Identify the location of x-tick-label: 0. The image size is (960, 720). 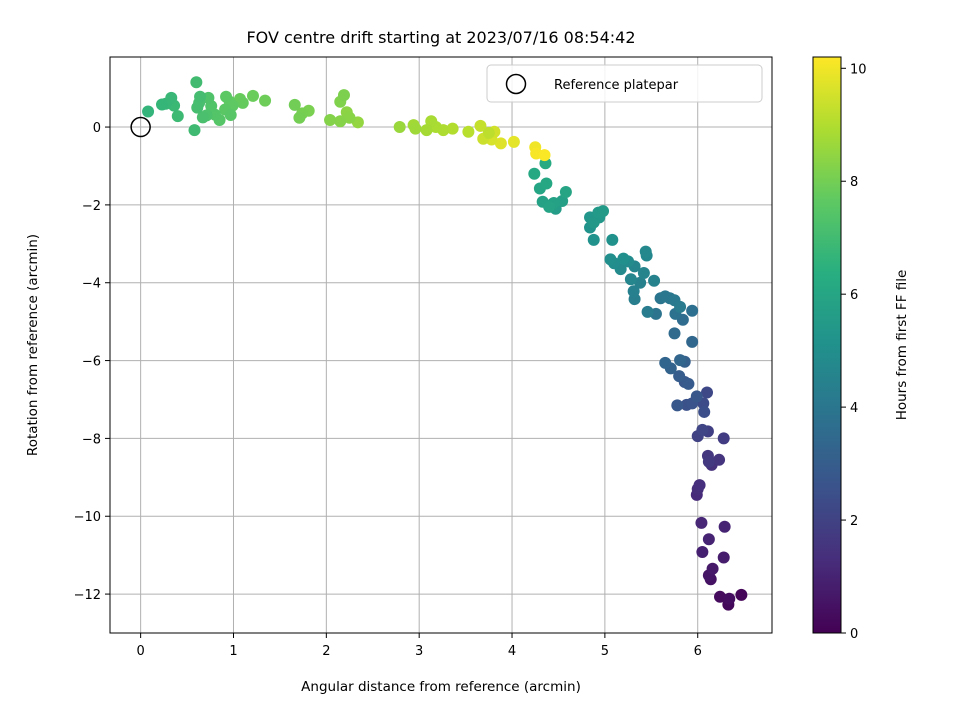
(140, 651).